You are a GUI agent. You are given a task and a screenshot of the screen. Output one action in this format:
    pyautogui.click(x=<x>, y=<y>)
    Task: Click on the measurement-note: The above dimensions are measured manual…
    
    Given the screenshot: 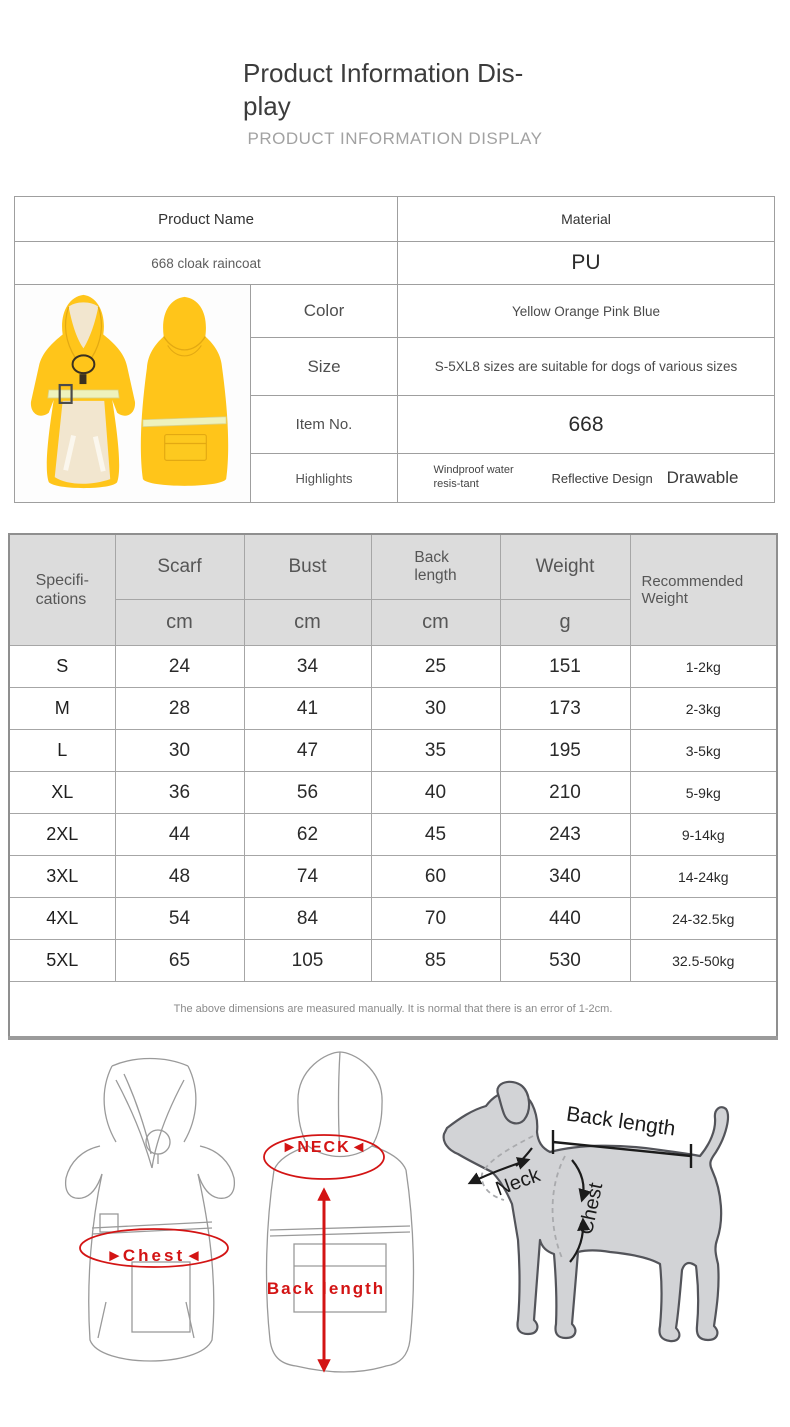 What is the action you would take?
    pyautogui.click(x=393, y=1010)
    